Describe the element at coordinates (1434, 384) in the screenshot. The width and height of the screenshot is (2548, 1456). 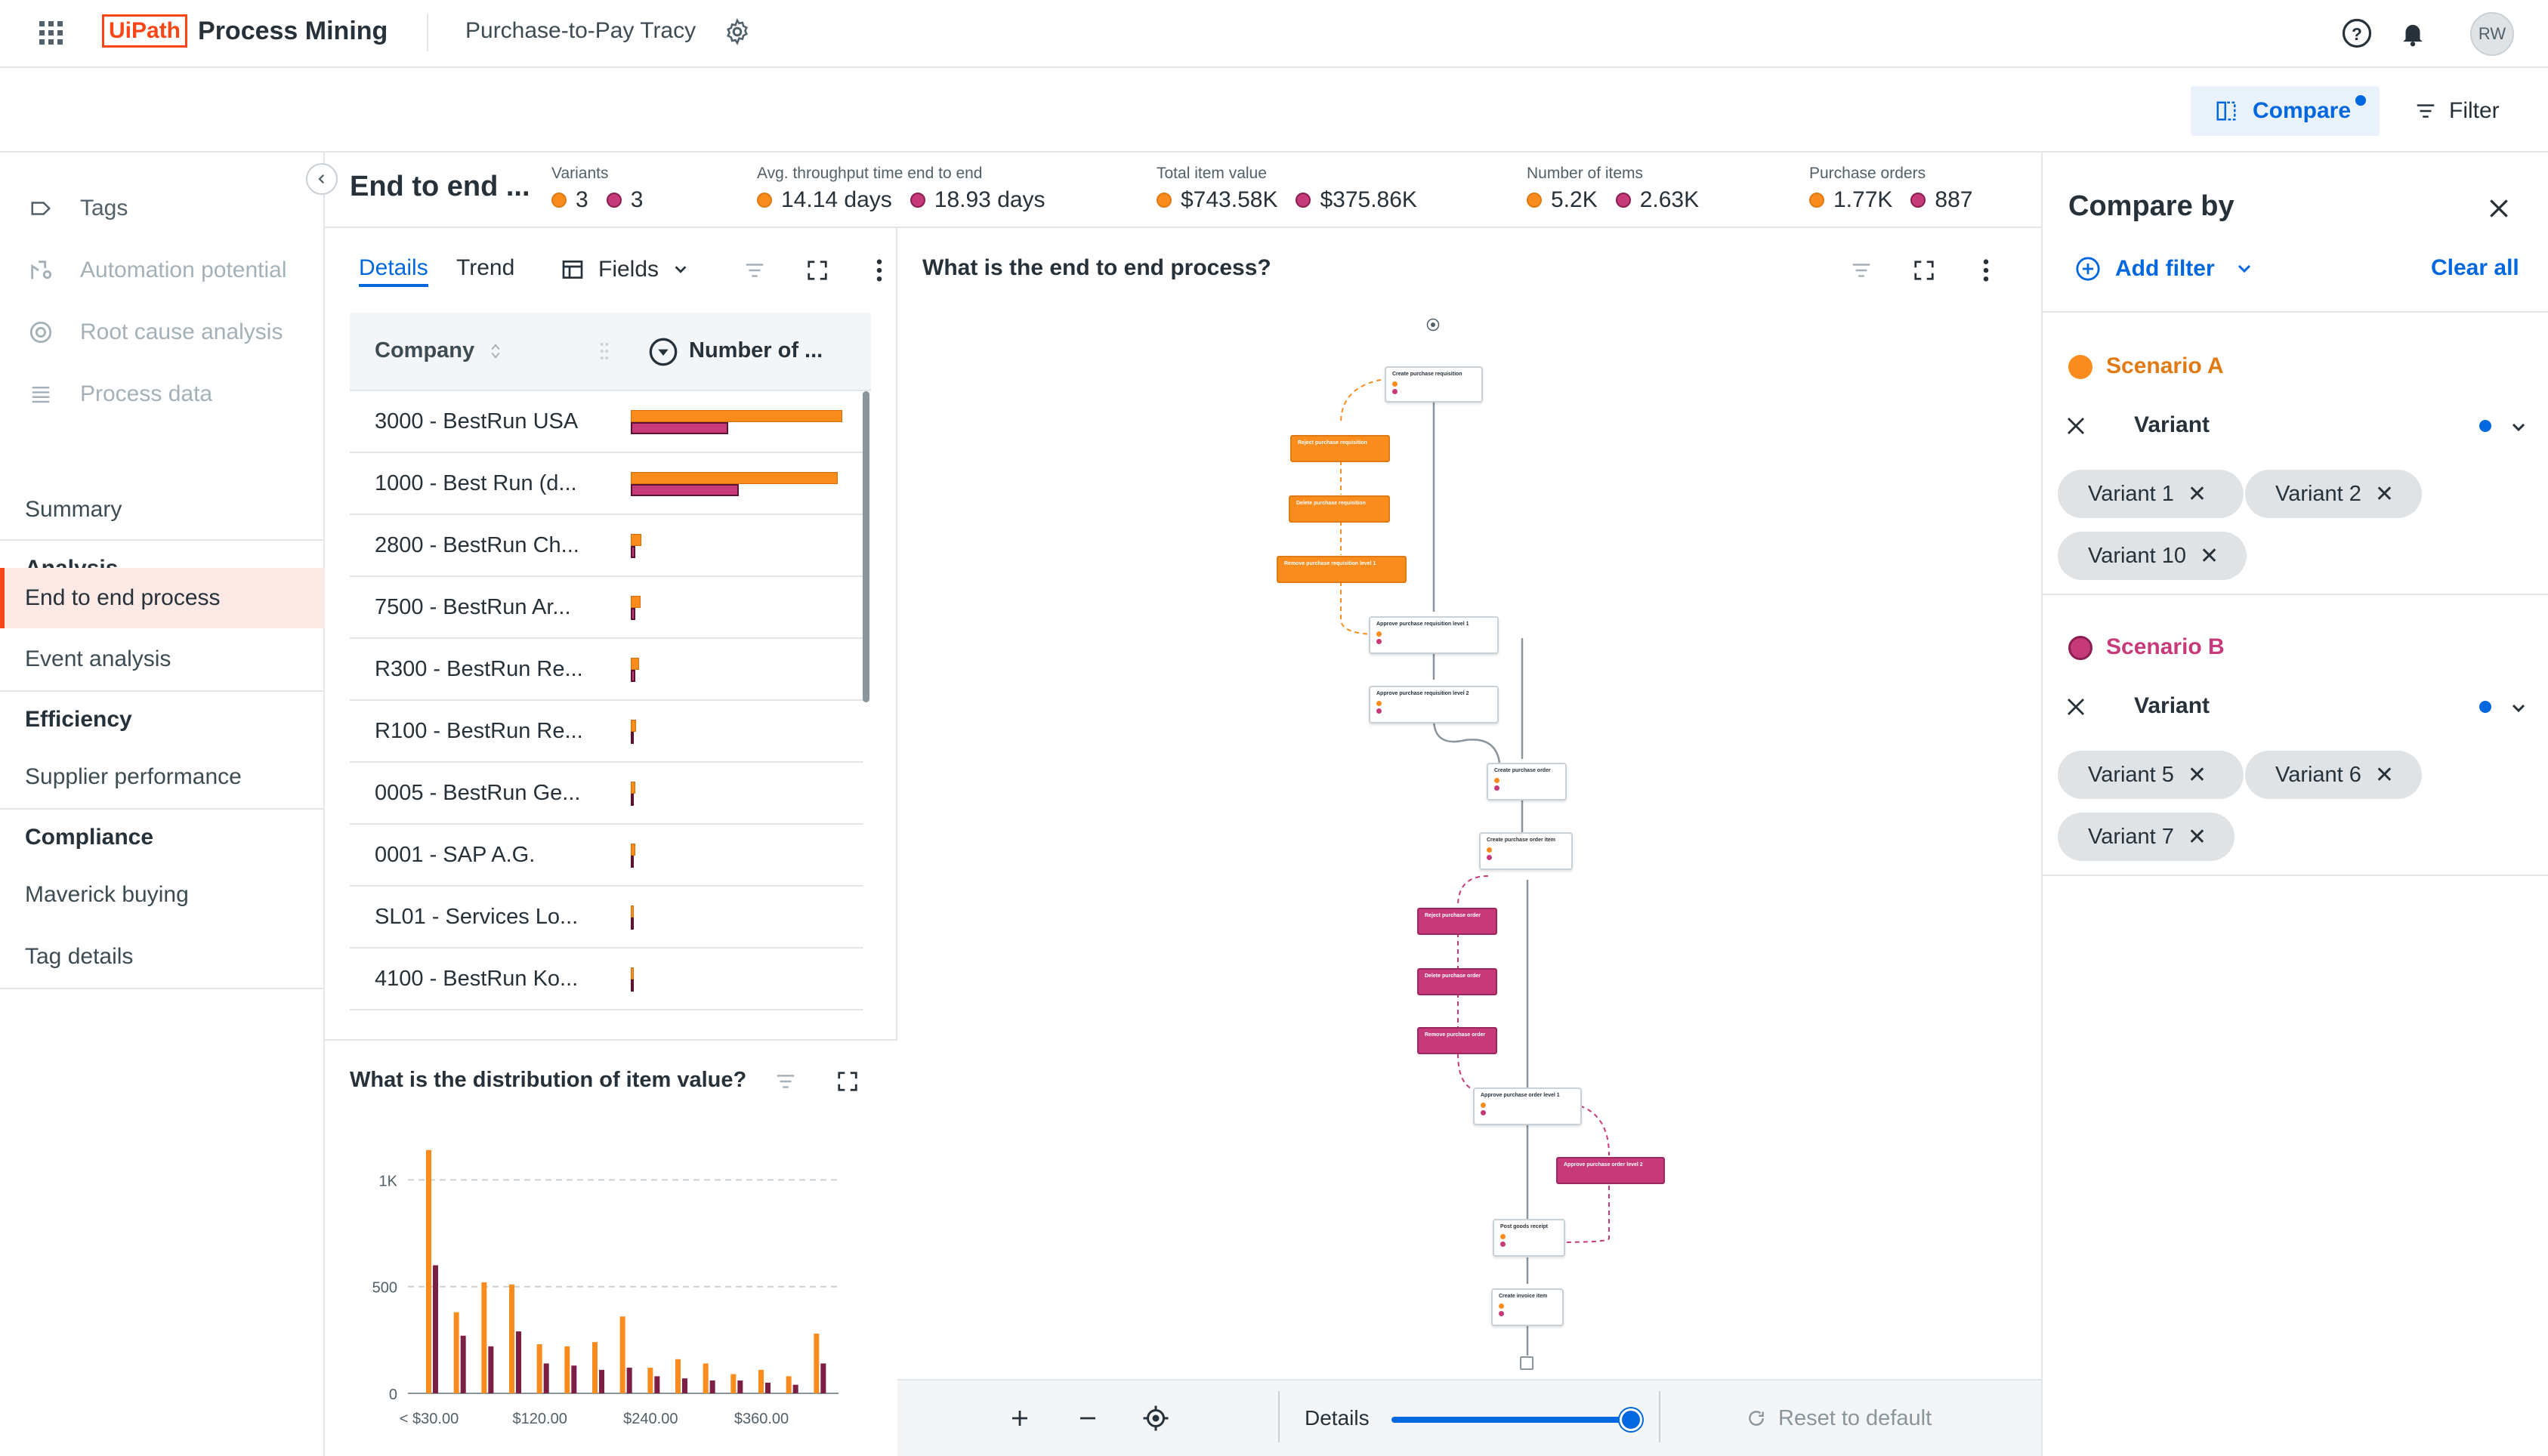
I see `process-activity-node: Create purchase requisition` at that location.